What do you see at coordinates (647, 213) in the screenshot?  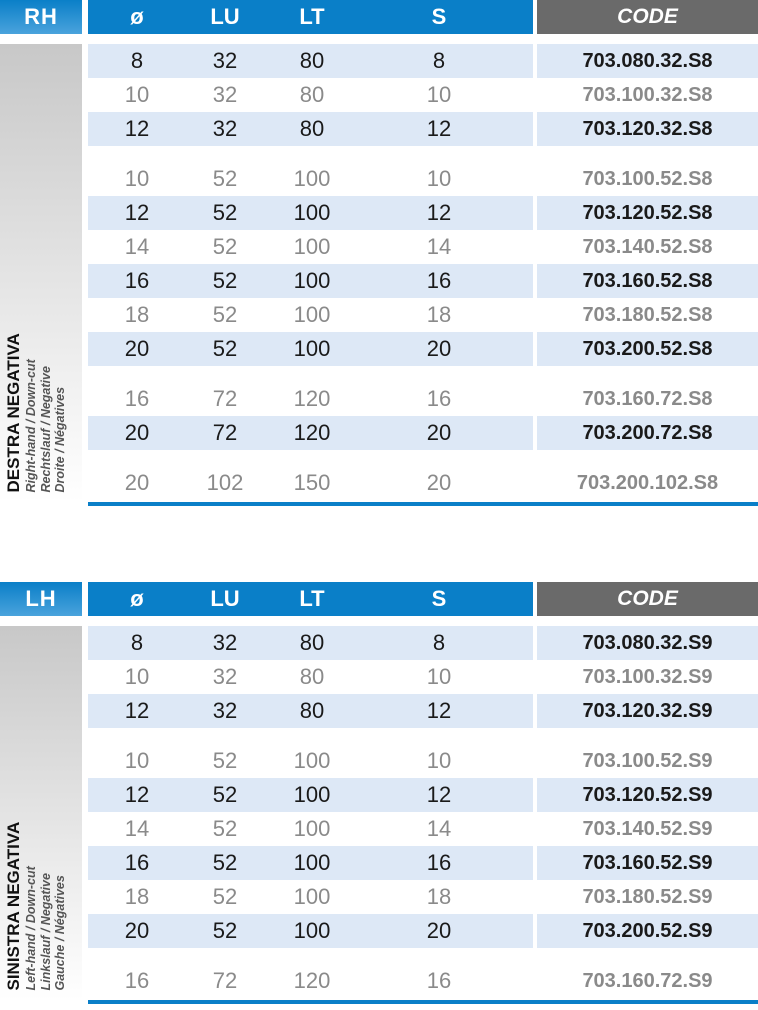 I see `cell-code: 703.120.52.S8` at bounding box center [647, 213].